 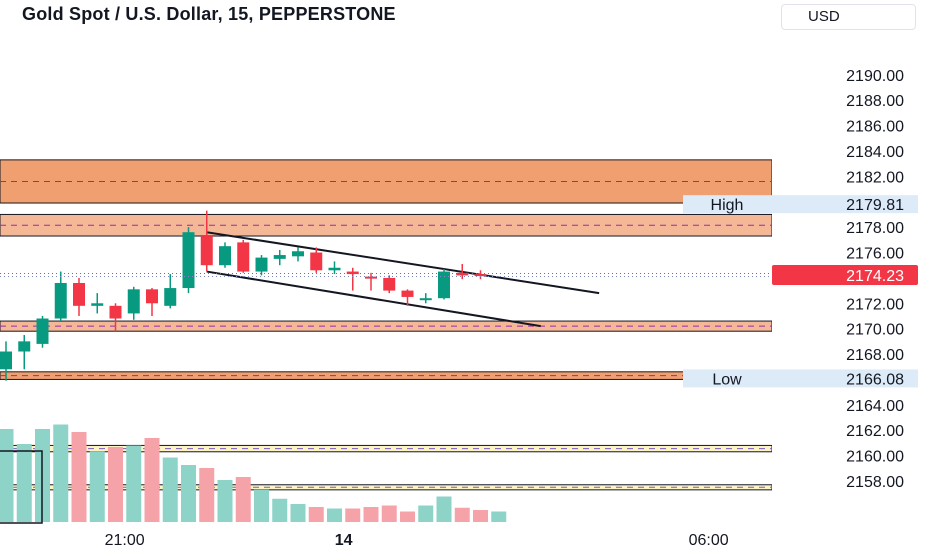 What do you see at coordinates (875, 406) in the screenshot?
I see `price-tick-label: 2164.00` at bounding box center [875, 406].